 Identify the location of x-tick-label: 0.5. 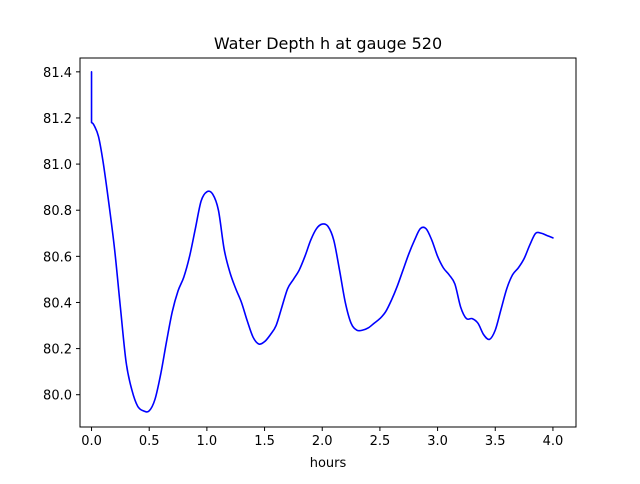
(149, 441).